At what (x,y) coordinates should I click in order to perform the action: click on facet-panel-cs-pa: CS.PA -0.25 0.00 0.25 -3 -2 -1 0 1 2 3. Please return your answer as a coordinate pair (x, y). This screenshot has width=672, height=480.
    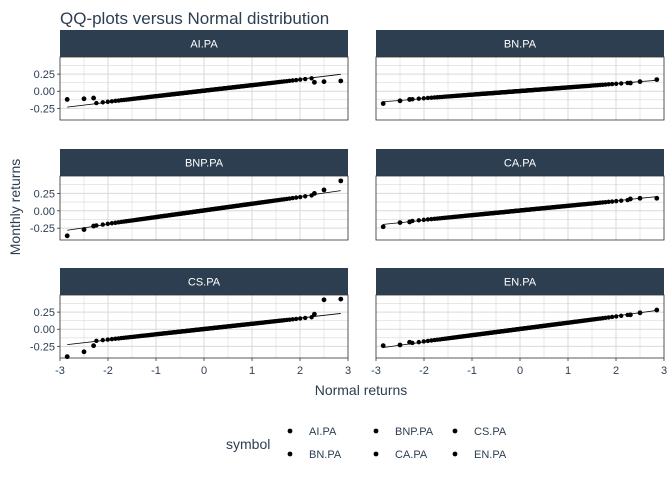
    Looking at the image, I should click on (190, 322).